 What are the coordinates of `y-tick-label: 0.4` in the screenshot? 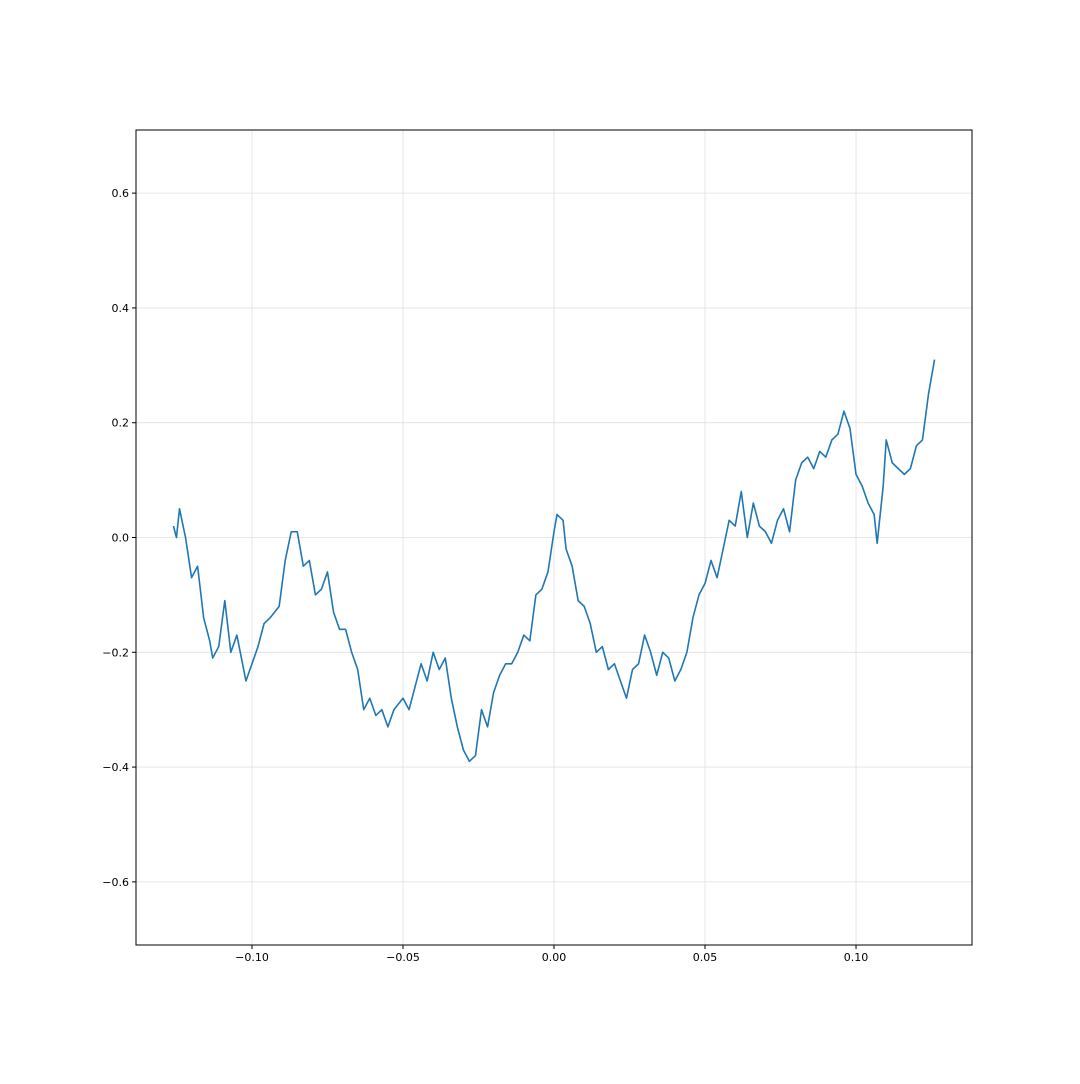 It's located at (121, 308).